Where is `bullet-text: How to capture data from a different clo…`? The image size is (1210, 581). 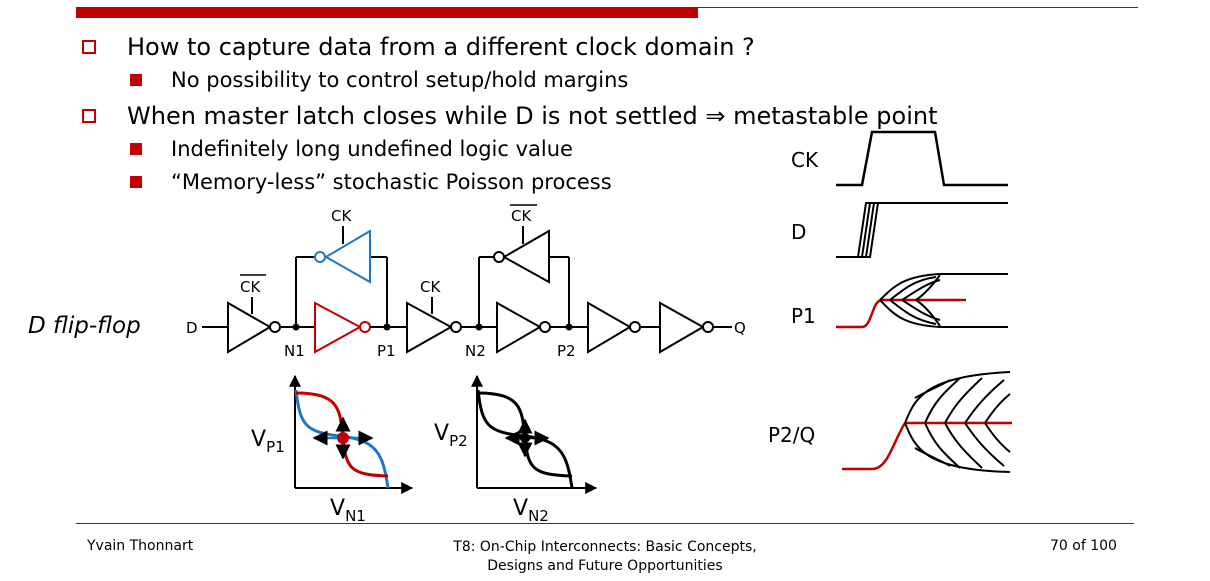
bullet-text: How to capture data from a different clo… is located at coordinates (441, 47).